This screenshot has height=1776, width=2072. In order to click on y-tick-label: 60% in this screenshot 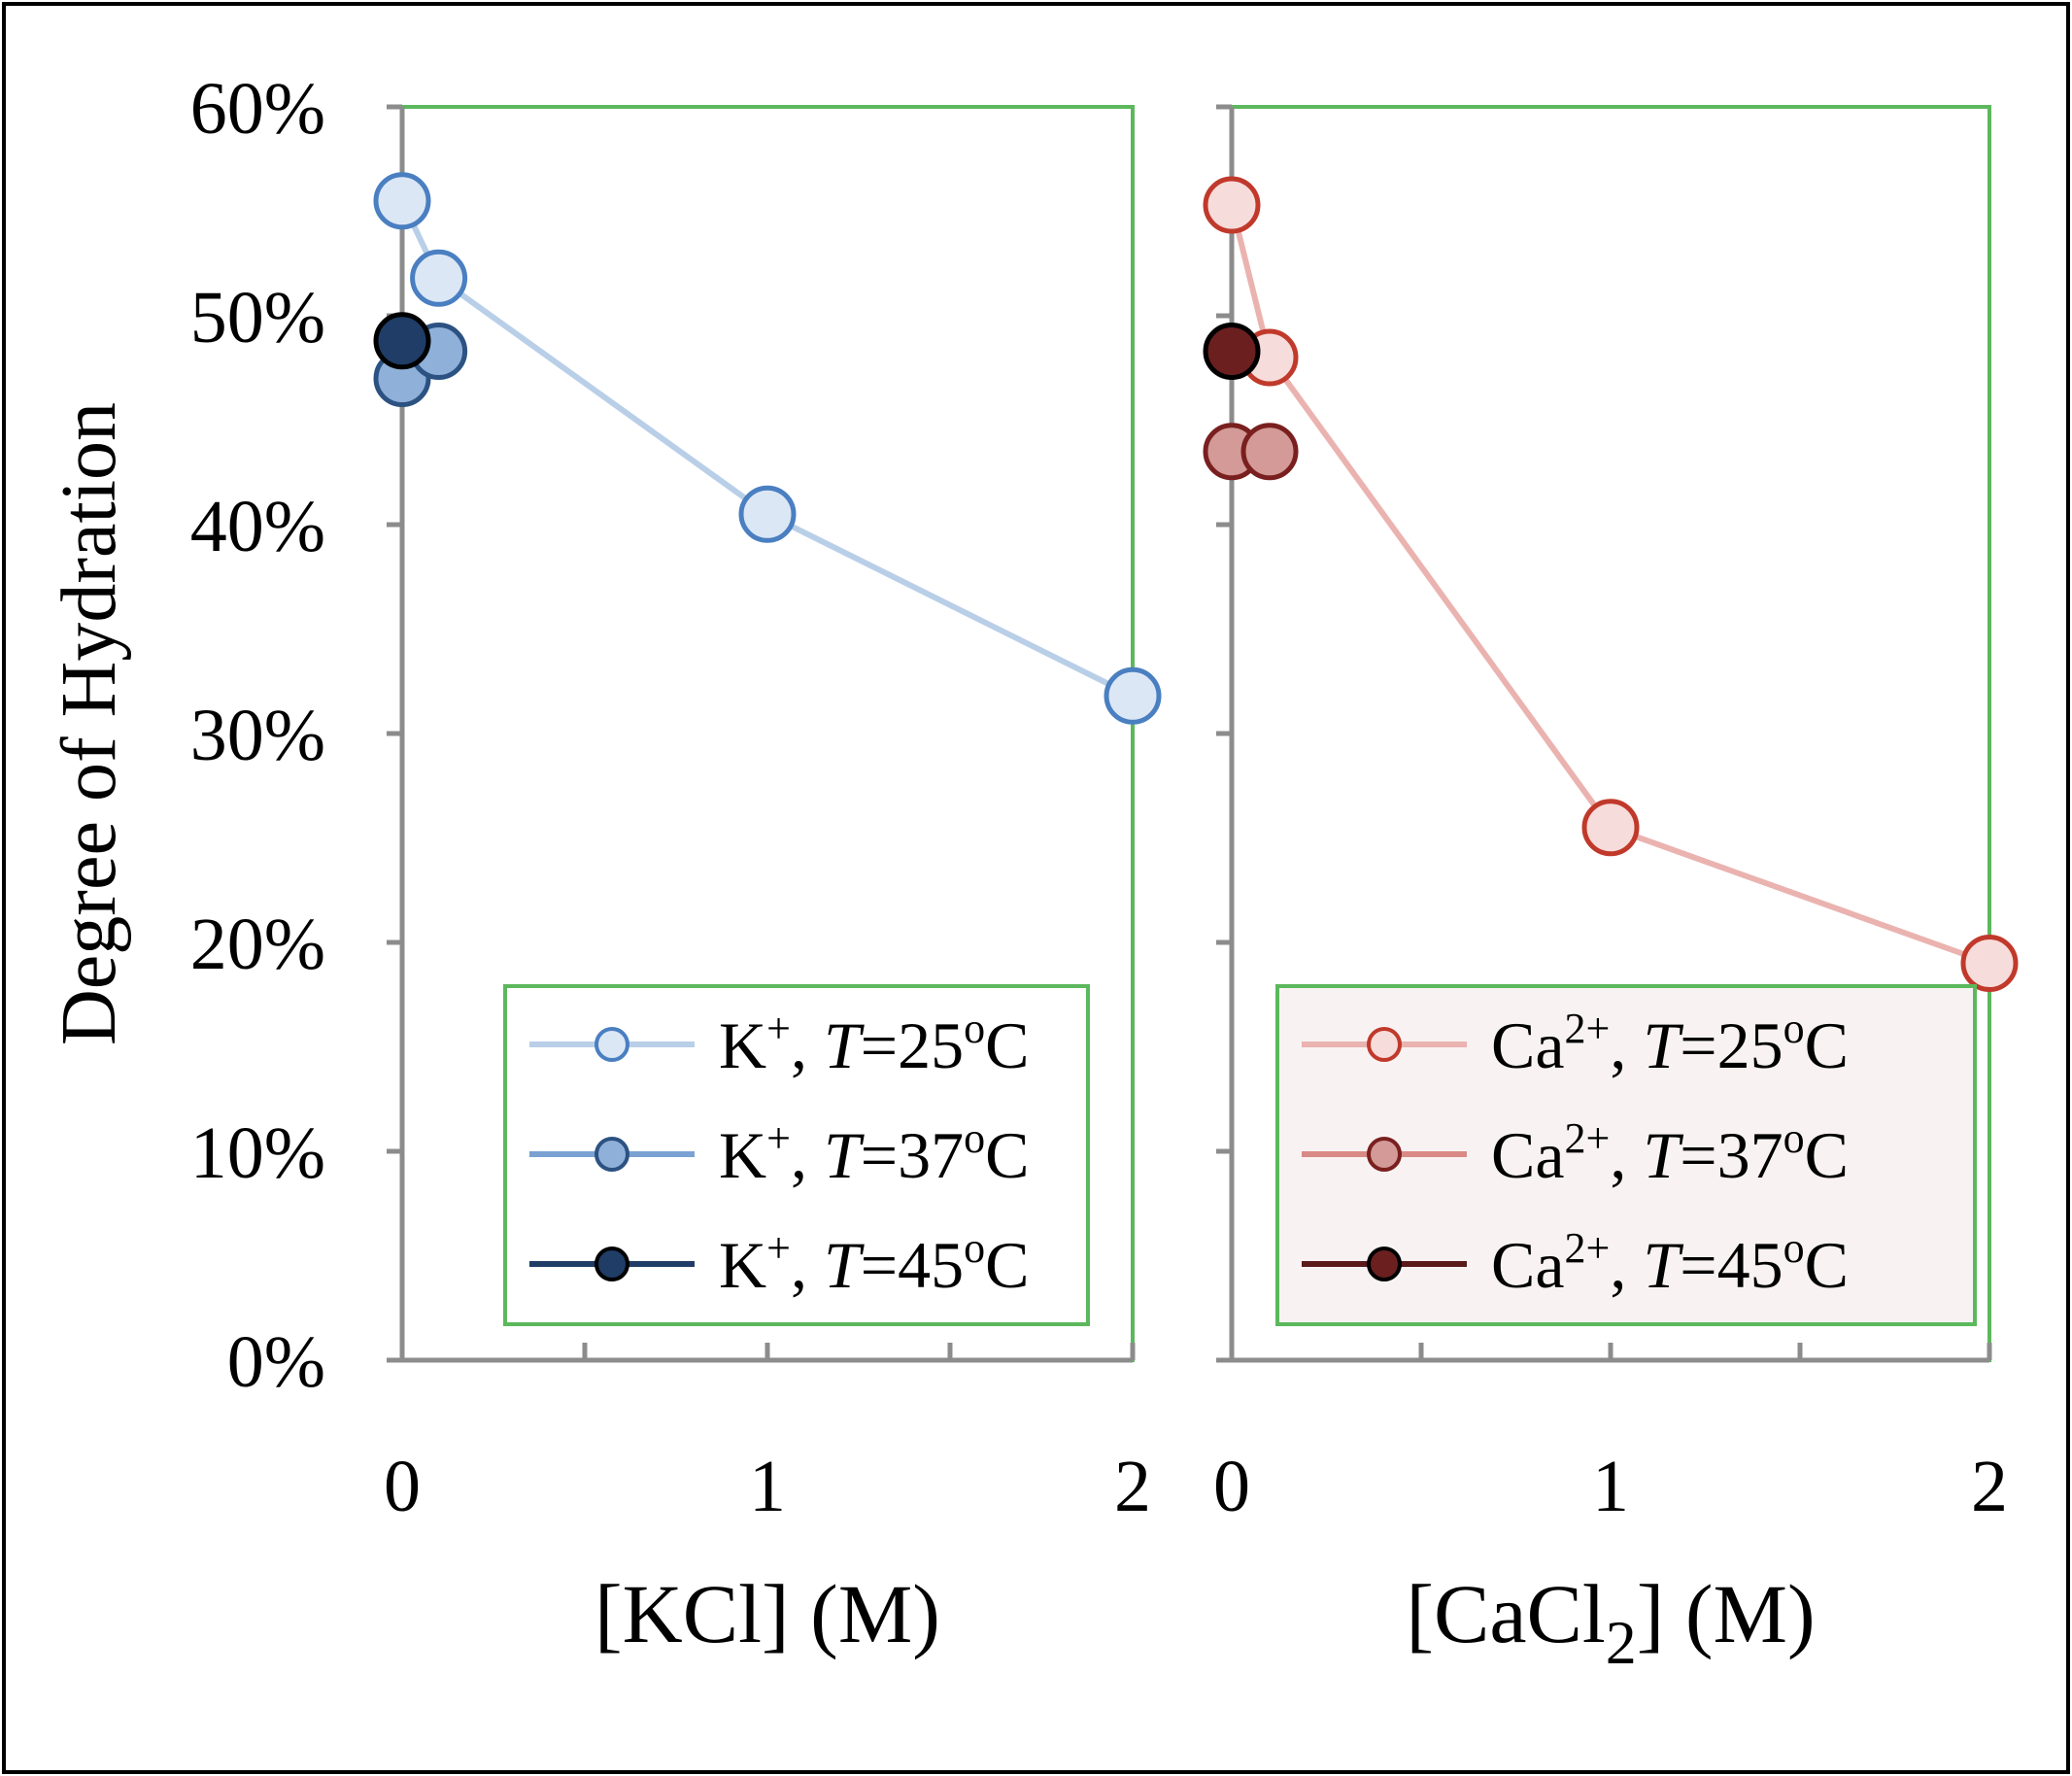, I will do `click(257, 109)`.